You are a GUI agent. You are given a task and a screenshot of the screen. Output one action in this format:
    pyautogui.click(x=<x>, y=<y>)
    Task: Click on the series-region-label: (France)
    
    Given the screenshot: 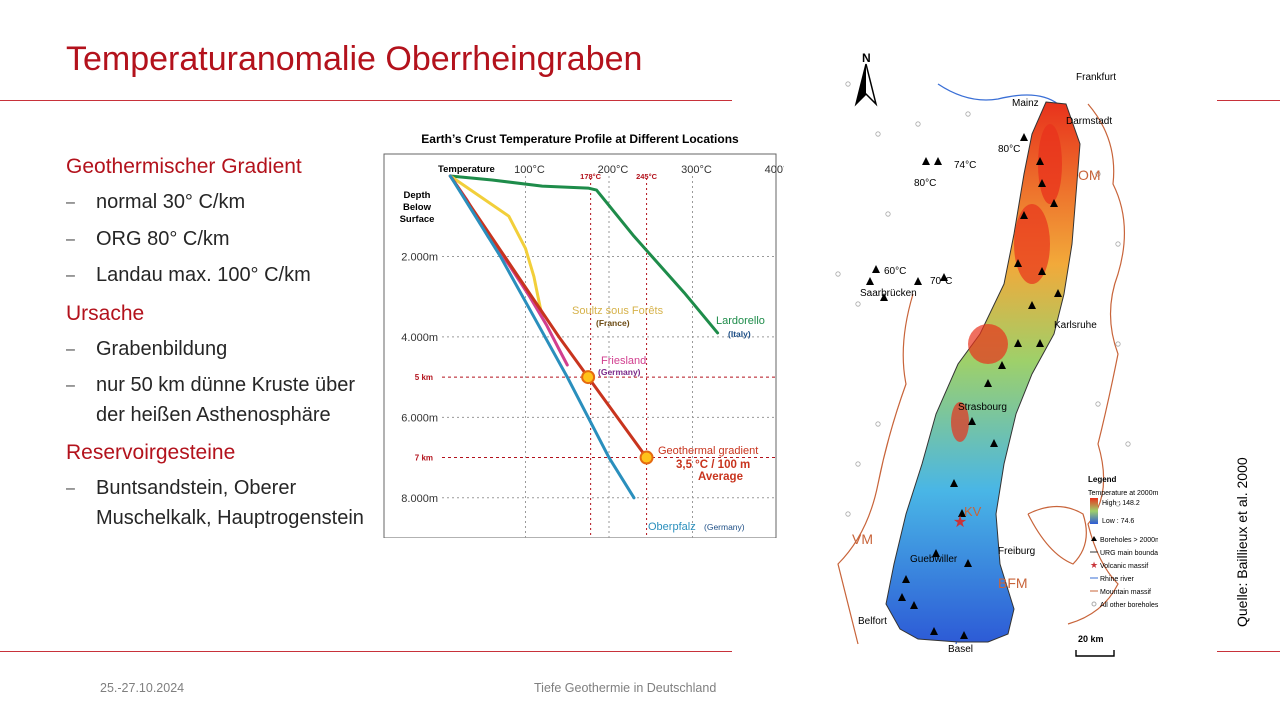 What is the action you would take?
    pyautogui.click(x=613, y=323)
    